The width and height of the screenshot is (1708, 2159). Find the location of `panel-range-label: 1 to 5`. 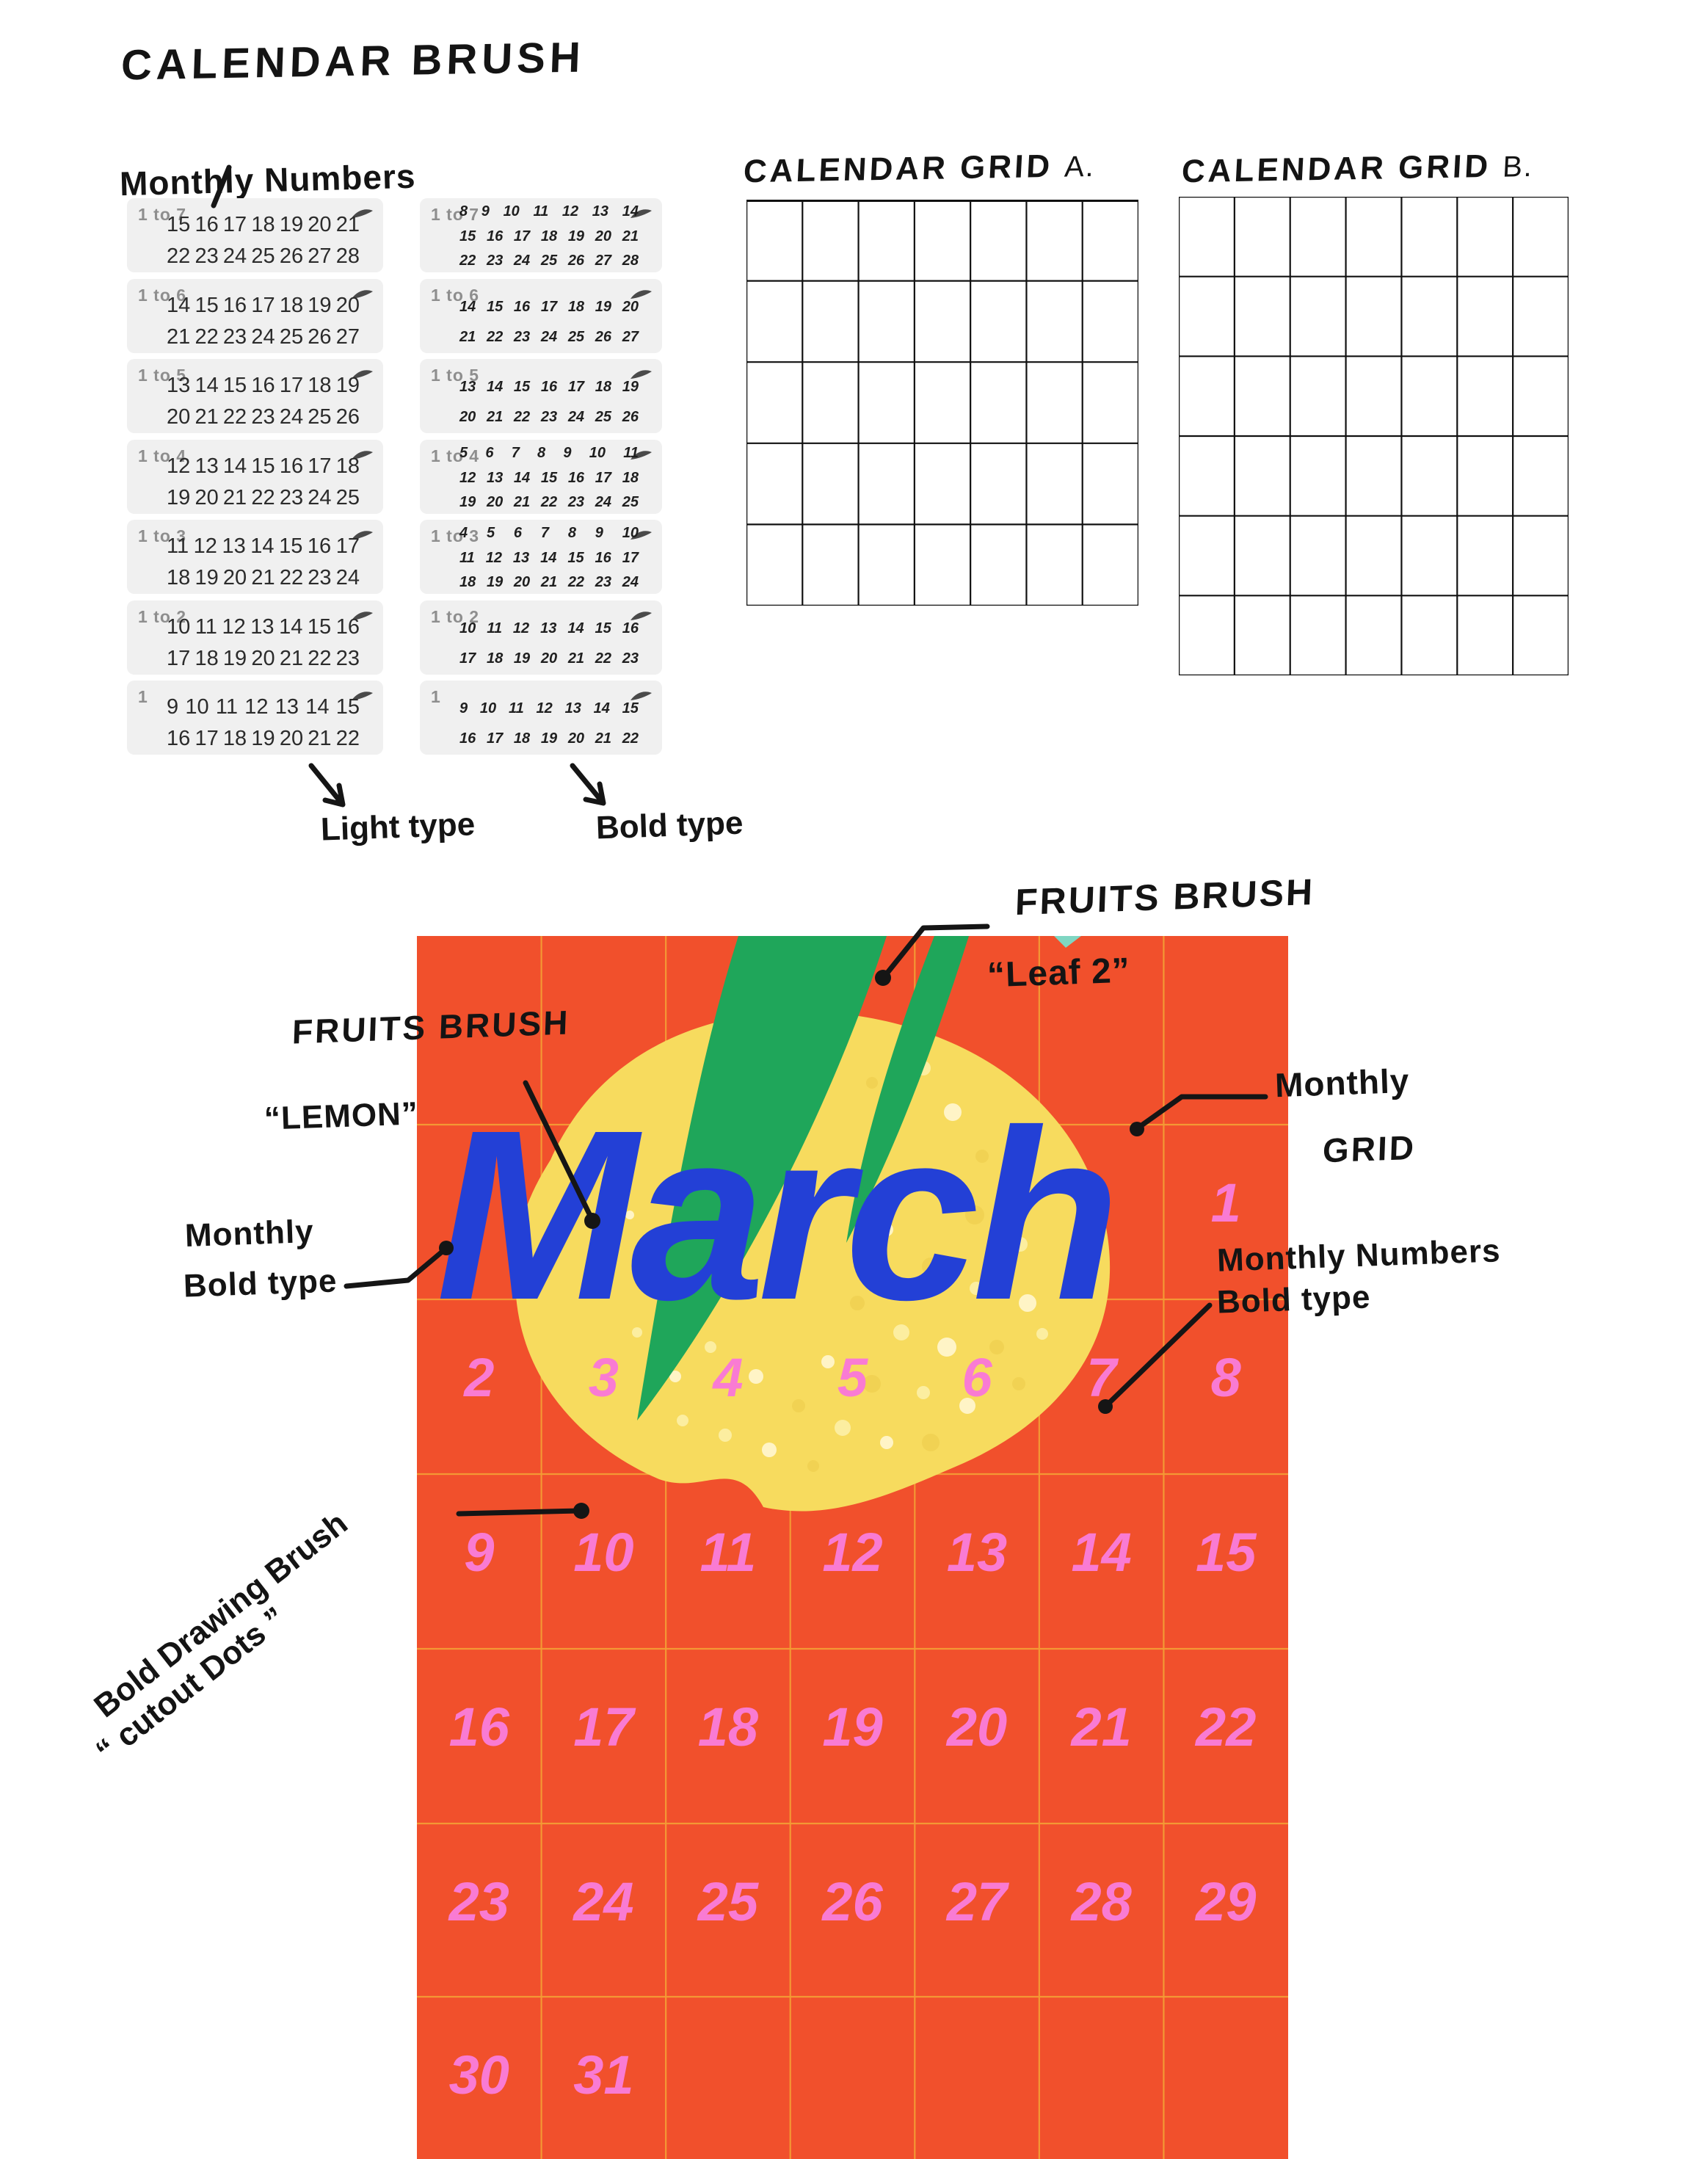

panel-range-label: 1 to 5 is located at coordinates (455, 375).